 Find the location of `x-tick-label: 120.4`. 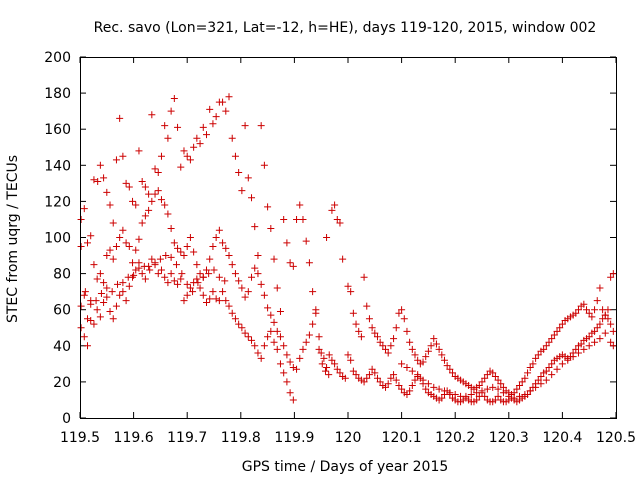

x-tick-label: 120.4 is located at coordinates (562, 438).